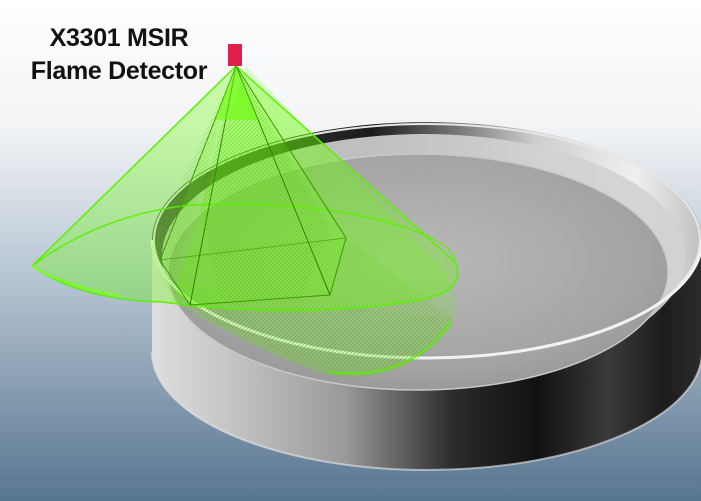  Describe the element at coordinates (119, 71) in the screenshot. I see `detector-label-line2: Flame Detector` at that location.